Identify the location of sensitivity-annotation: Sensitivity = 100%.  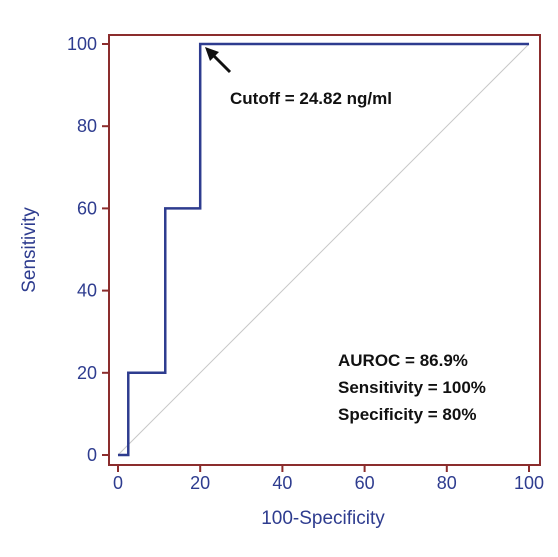
(412, 387).